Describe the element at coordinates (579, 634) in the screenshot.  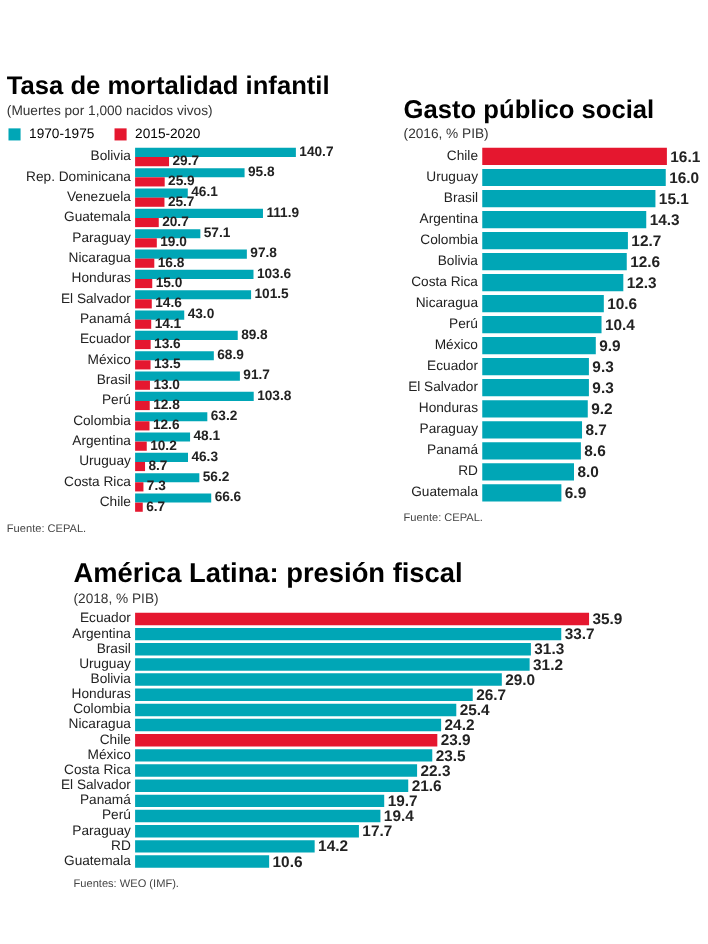
I see `data-label: 33.7` at that location.